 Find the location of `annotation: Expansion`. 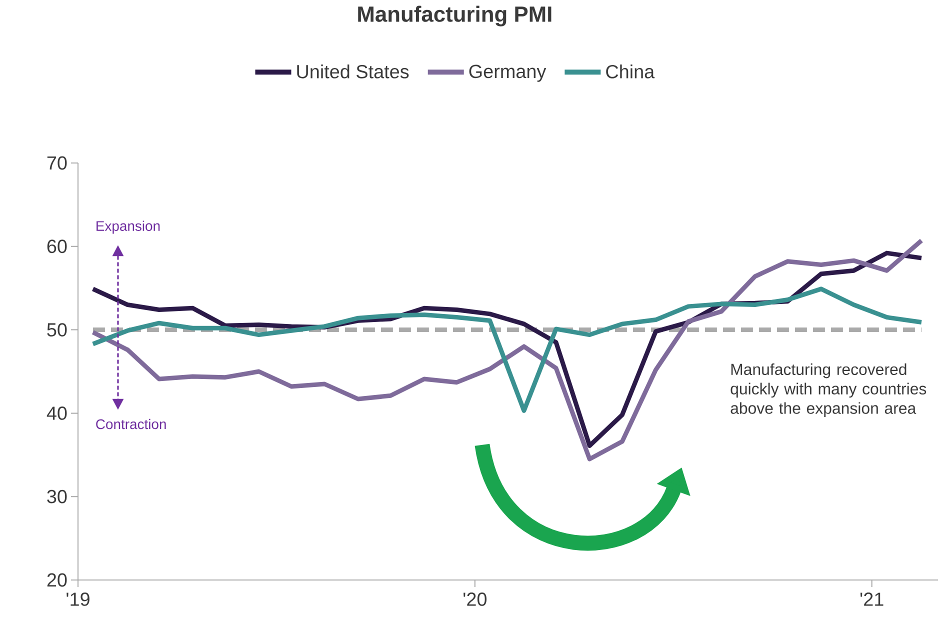

annotation: Expansion is located at coordinates (128, 227).